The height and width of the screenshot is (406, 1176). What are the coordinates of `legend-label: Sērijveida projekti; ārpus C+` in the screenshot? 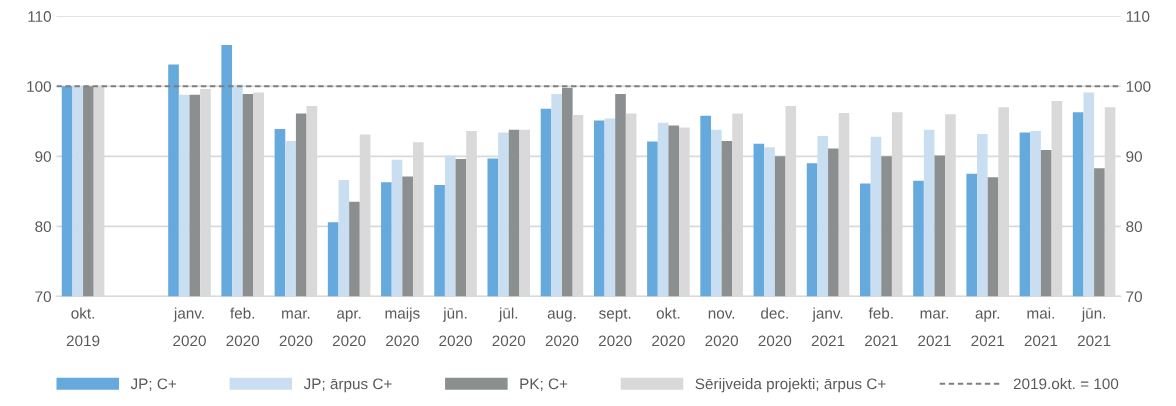 It's located at (790, 385).